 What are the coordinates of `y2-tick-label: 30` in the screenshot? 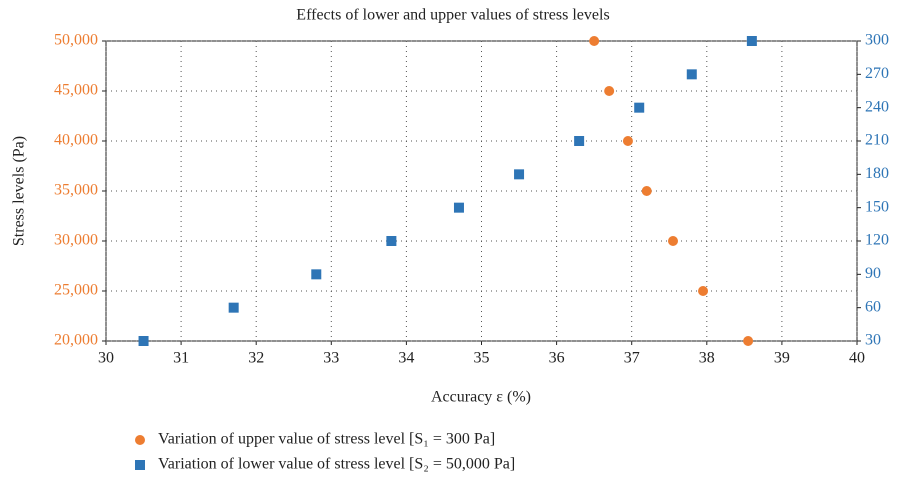 It's located at (873, 340).